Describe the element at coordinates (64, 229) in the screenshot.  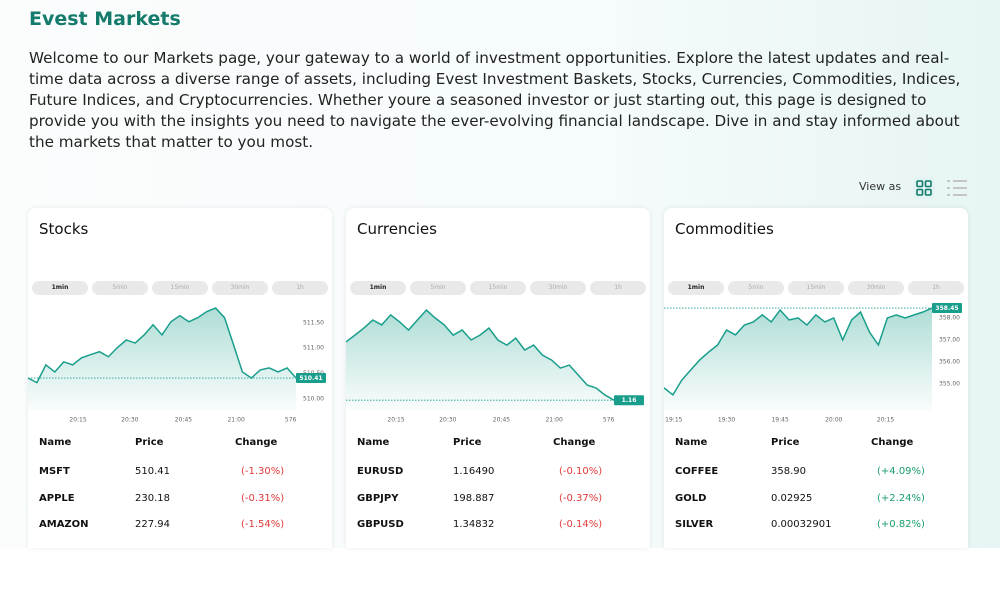
I see `card-title: Stocks` at that location.